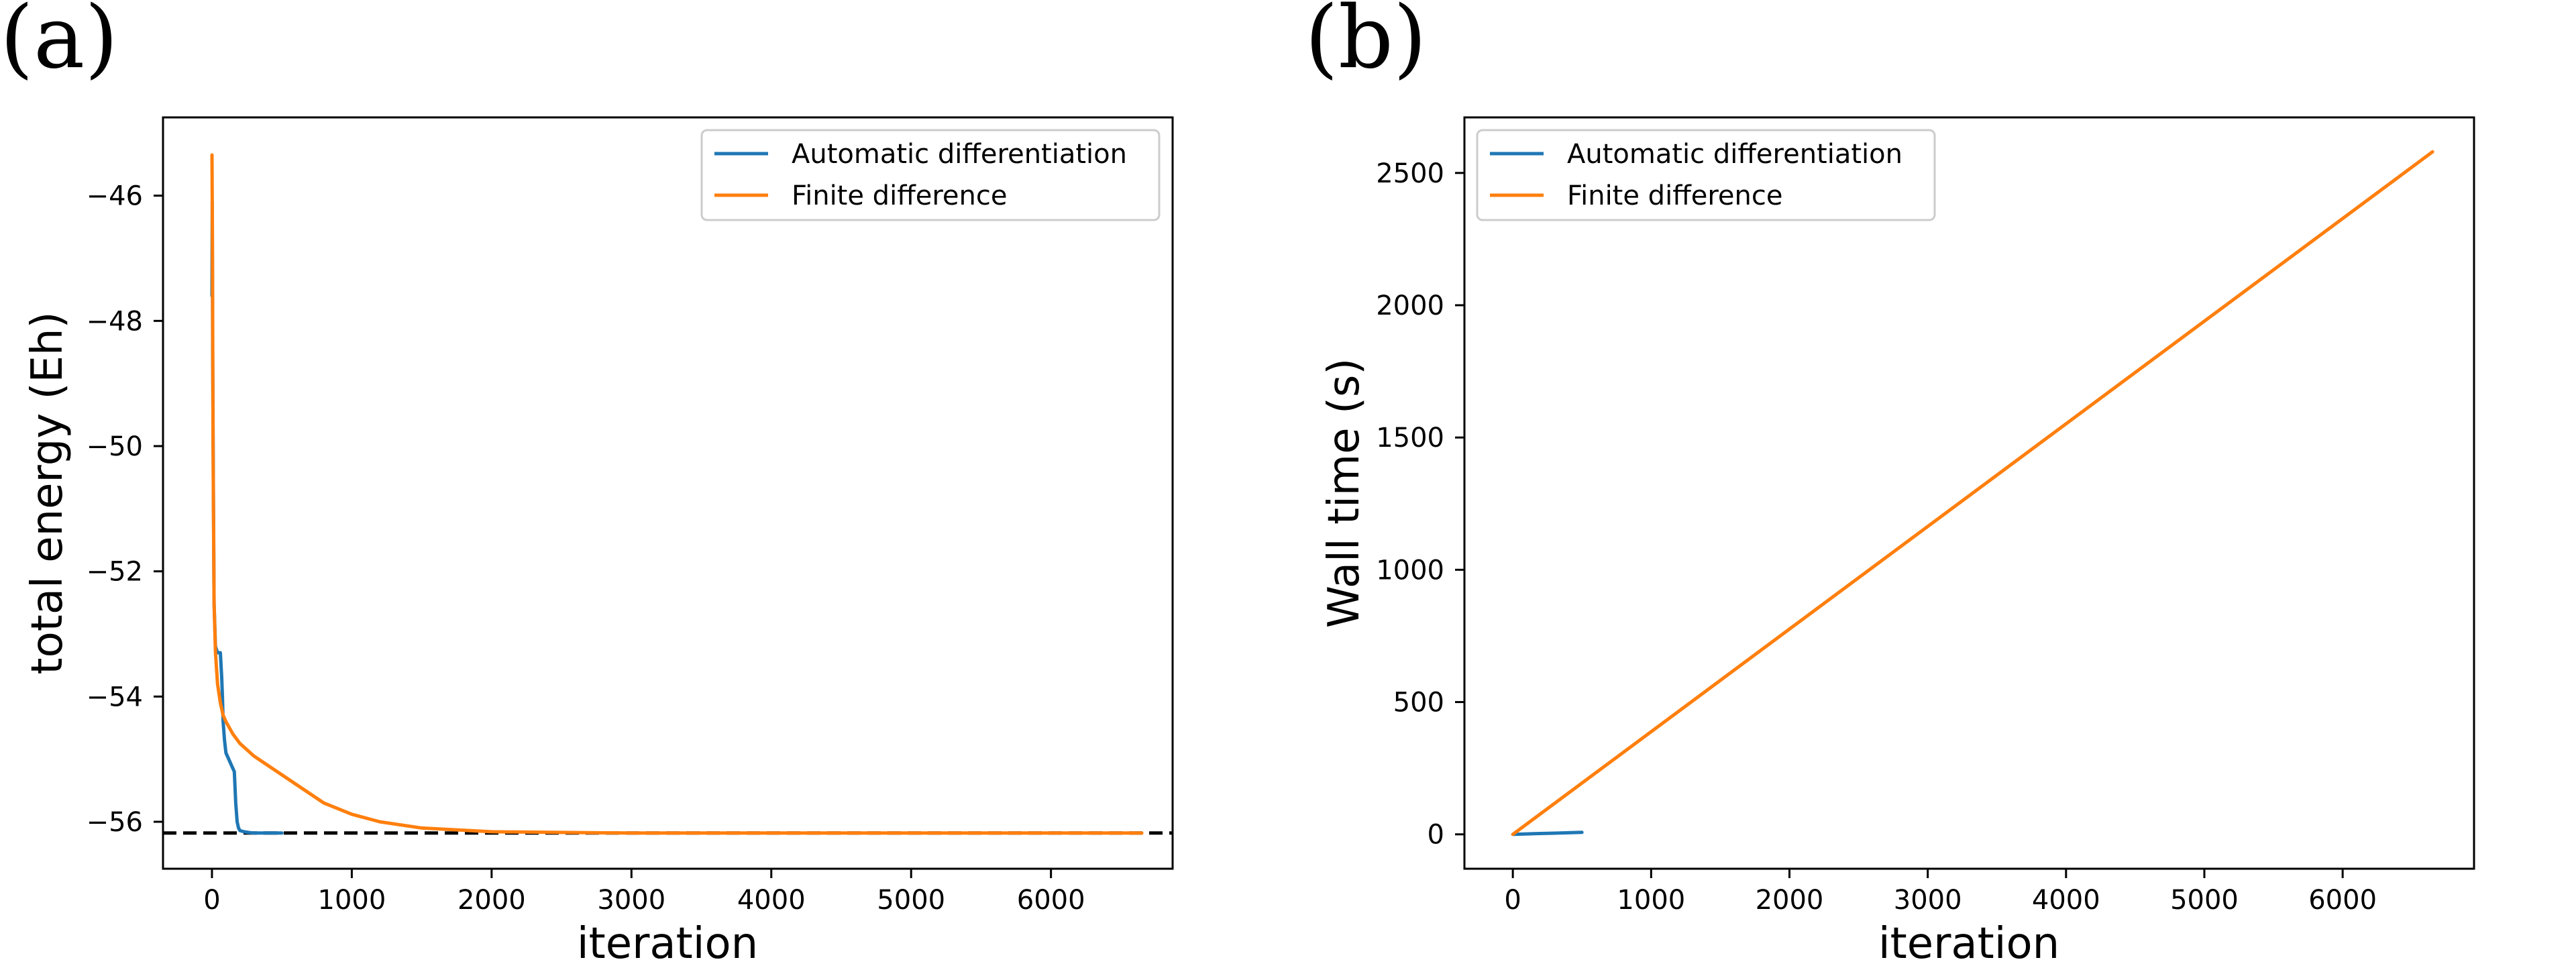 The width and height of the screenshot is (2576, 966). Describe the element at coordinates (1051, 900) in the screenshot. I see `chart-a-xtick-label: 6000` at that location.